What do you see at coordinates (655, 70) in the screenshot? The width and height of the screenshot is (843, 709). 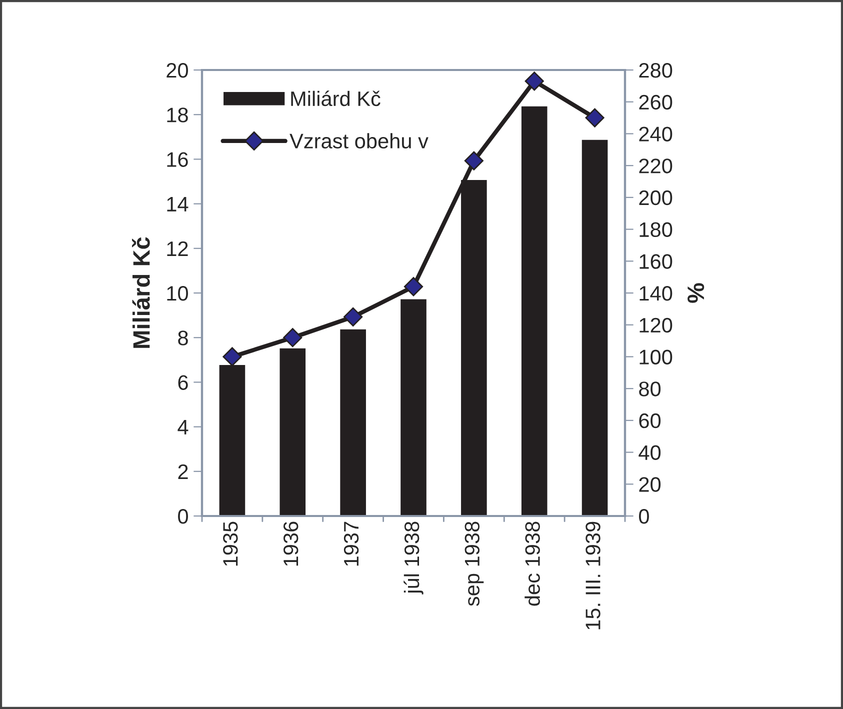 I see `y2-tick-label: 280` at bounding box center [655, 70].